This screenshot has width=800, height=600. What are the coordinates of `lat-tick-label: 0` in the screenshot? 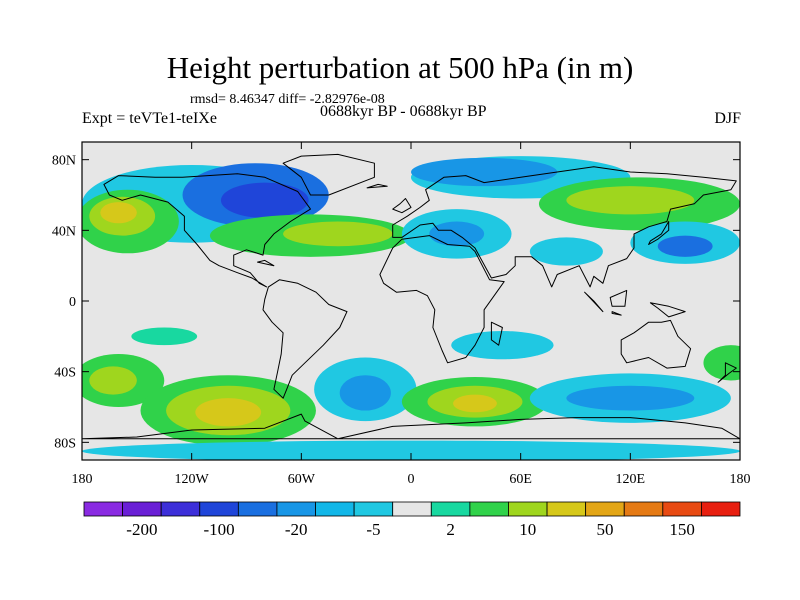 It's located at (72, 302).